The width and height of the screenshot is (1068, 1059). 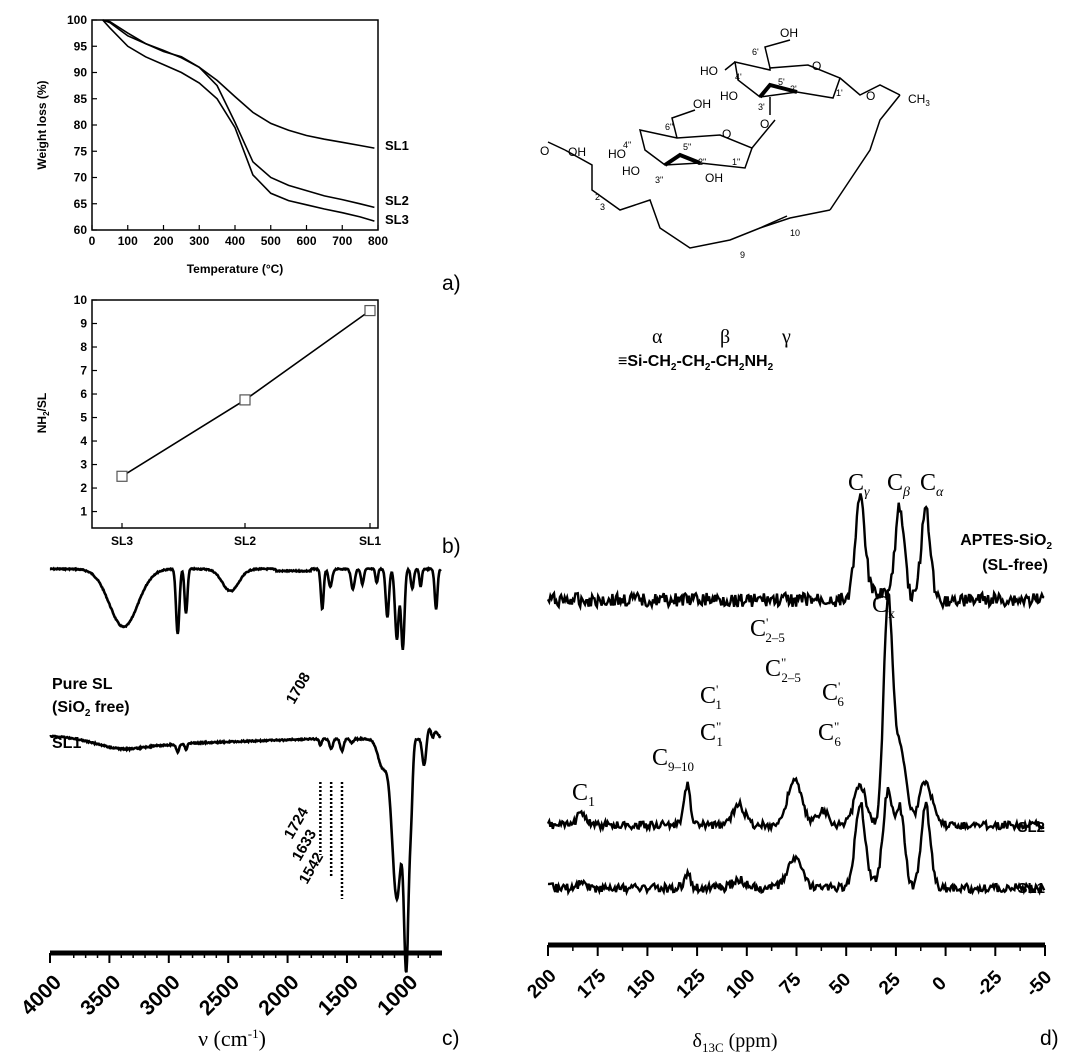 What do you see at coordinates (793, 89) in the screenshot?
I see `num-2p: 2'` at bounding box center [793, 89].